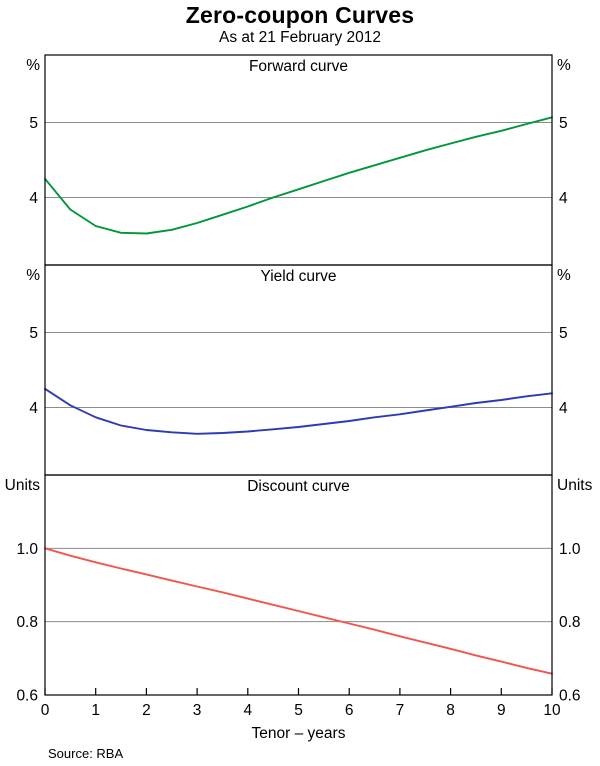 This screenshot has height=766, width=600. What do you see at coordinates (400, 710) in the screenshot?
I see `x-tick-label: 7` at bounding box center [400, 710].